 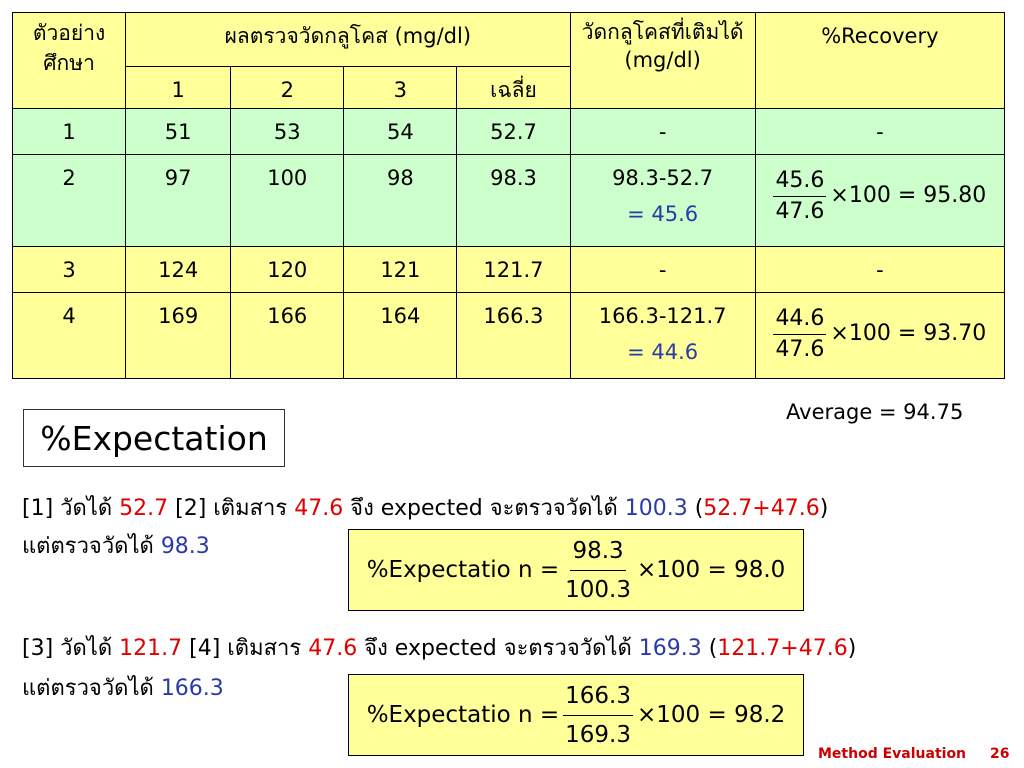 I want to click on recovery-result: ×100 = 93.70, so click(x=908, y=333).